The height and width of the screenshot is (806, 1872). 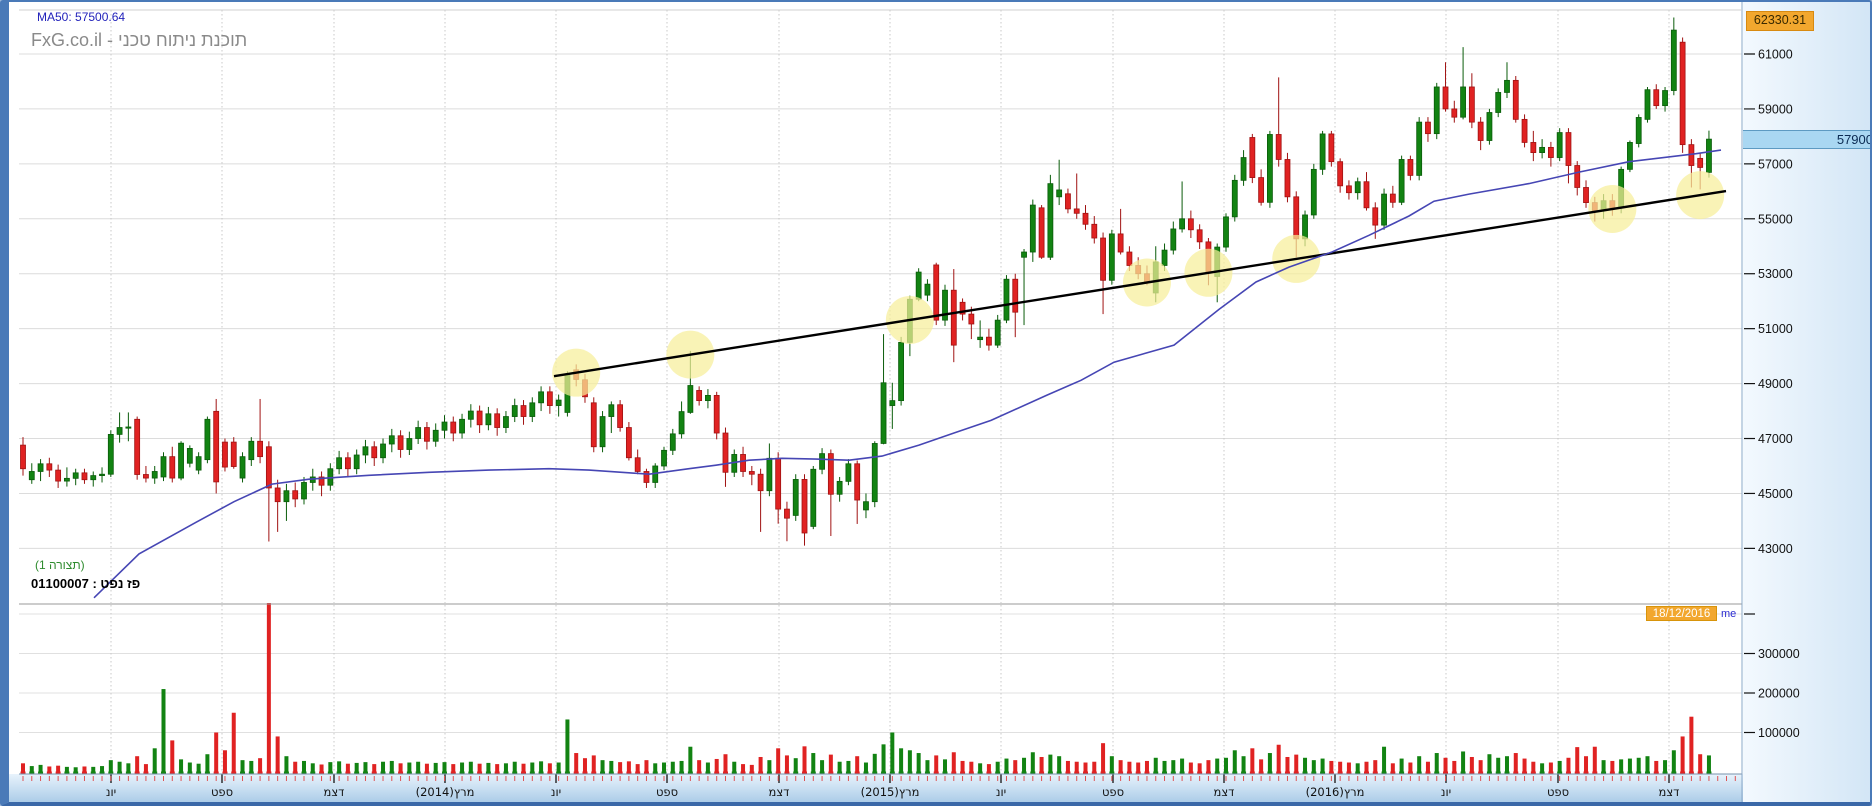 I want to click on last-price-badge: 57900, so click(x=1806, y=139).